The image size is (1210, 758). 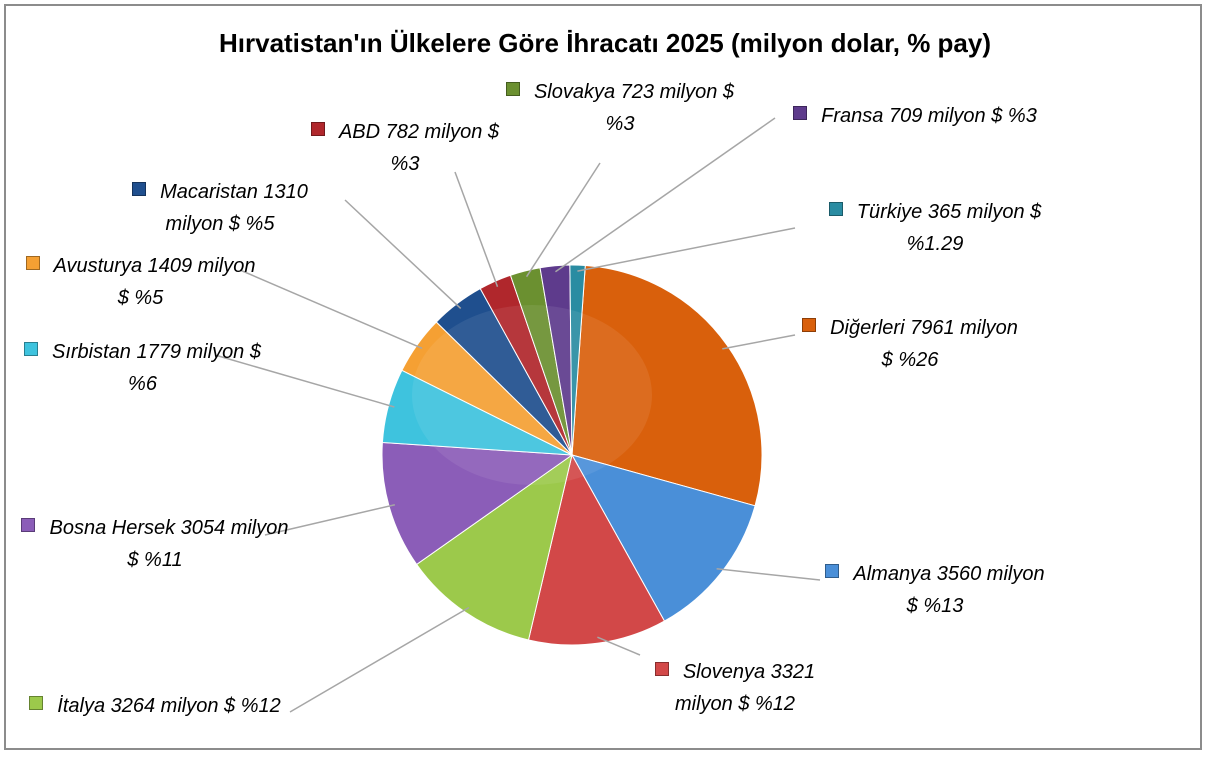 What do you see at coordinates (924, 344) in the screenshot?
I see `data-label-text: Diğerleri 7961 milyon $ %26` at bounding box center [924, 344].